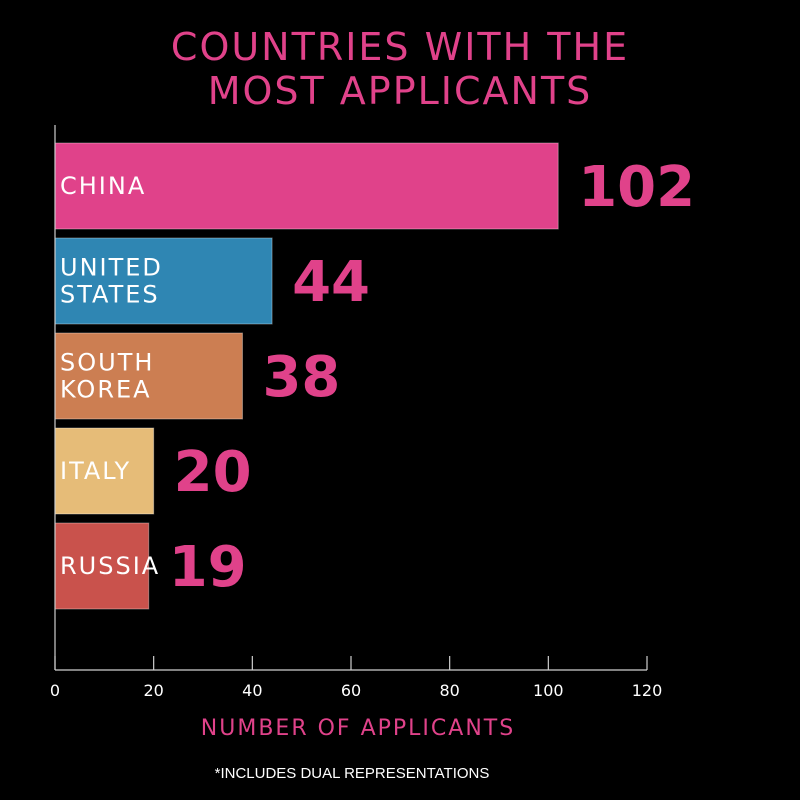 The image size is (800, 800). What do you see at coordinates (111, 268) in the screenshot?
I see `bar-label-1-0: UNITED` at bounding box center [111, 268].